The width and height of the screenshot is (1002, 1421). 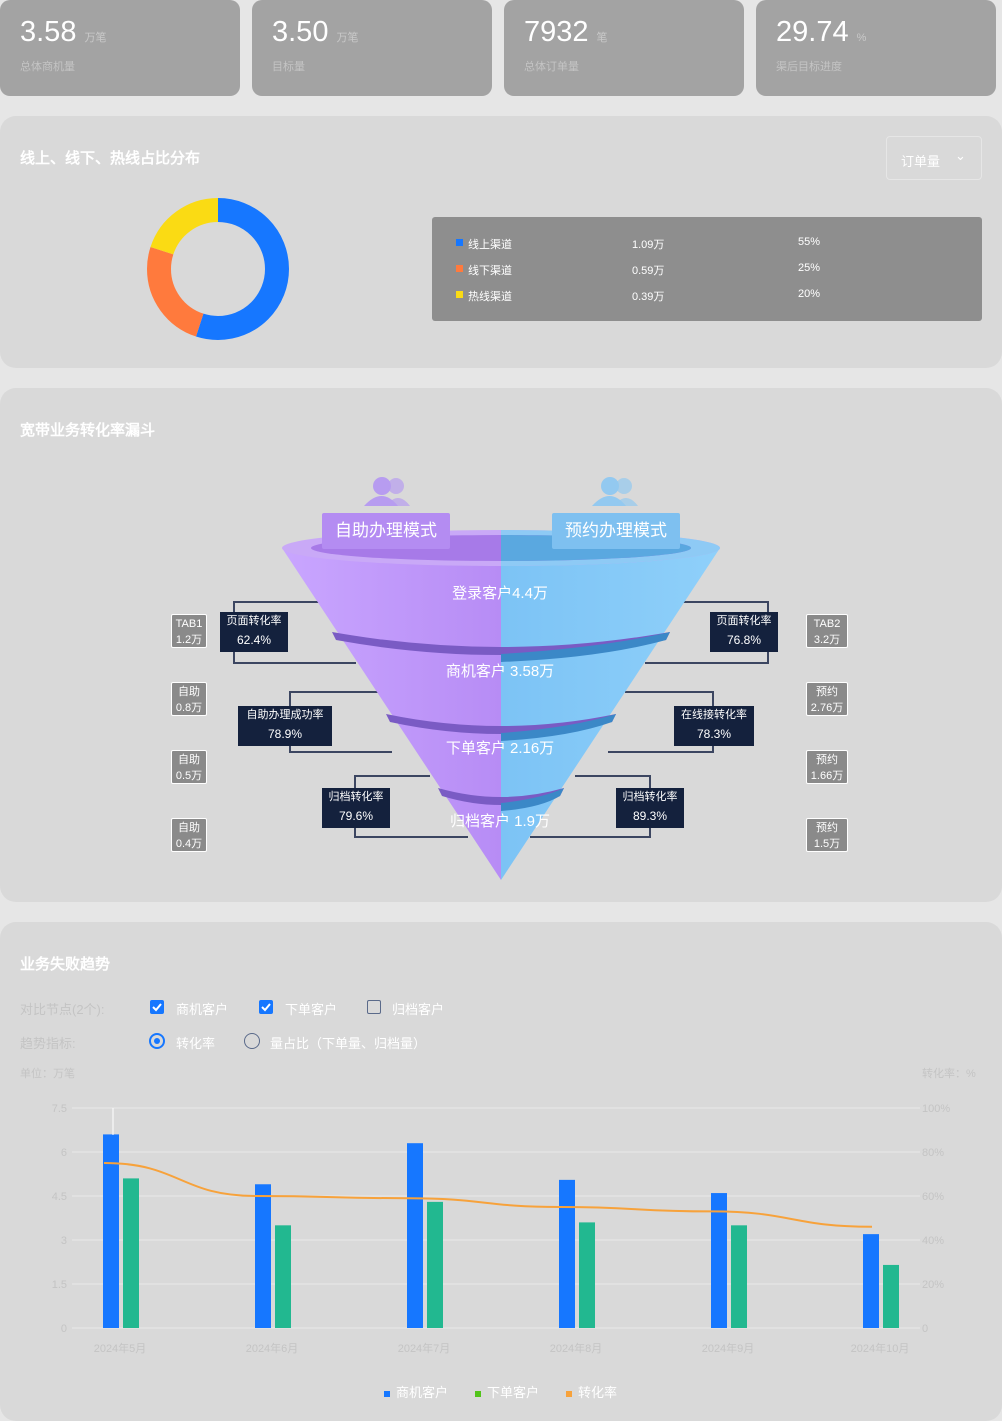 I want to click on legend-value: 1.09万, so click(x=648, y=245).